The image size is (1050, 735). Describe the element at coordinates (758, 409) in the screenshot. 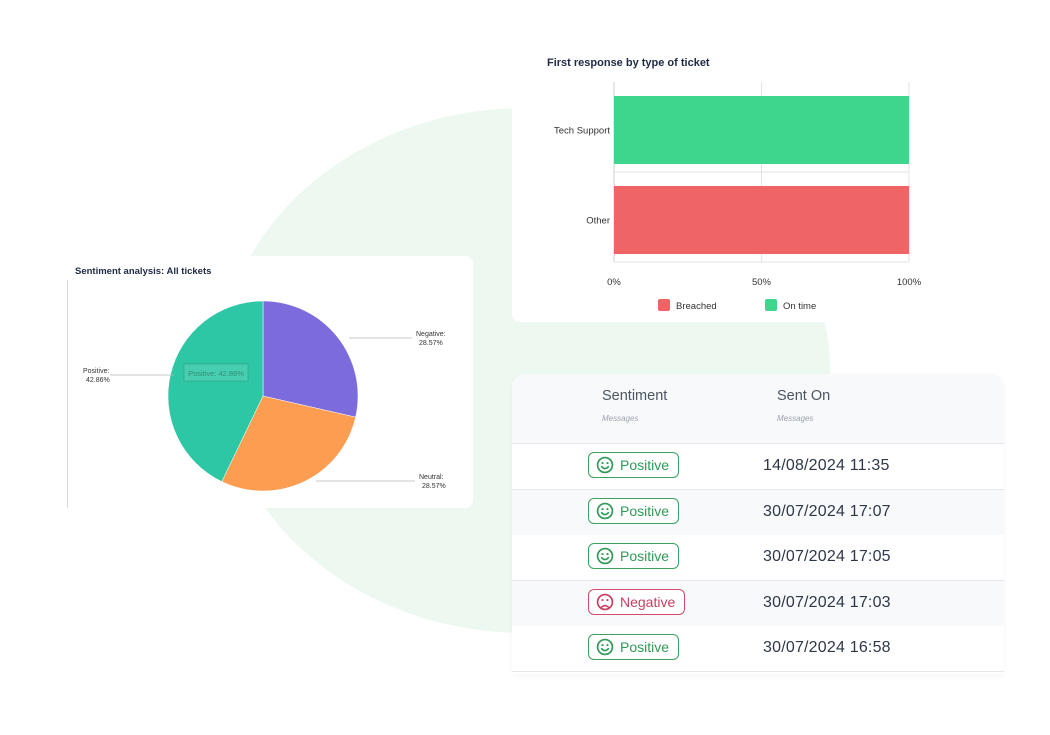

I see `table-header: Sentiment Messages Sent On Messages` at that location.